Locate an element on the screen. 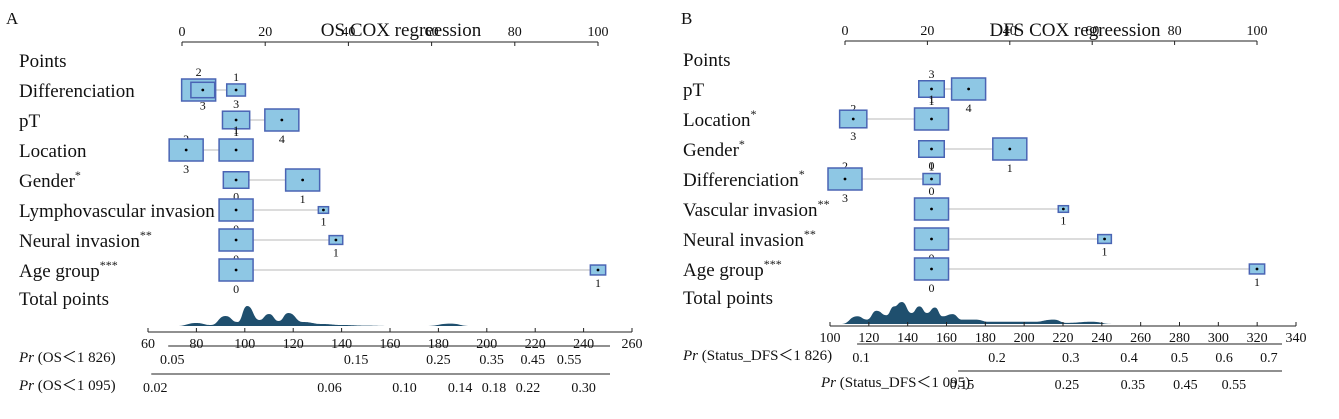 This screenshot has height=419, width=1339. level-label: 2 is located at coordinates (845, 166).